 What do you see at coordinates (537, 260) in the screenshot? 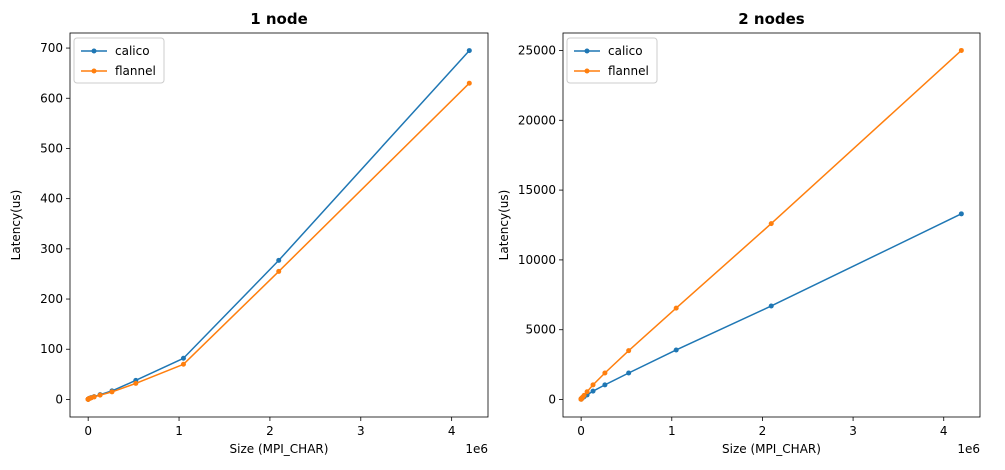
I see `y-tick-label: 10000` at bounding box center [537, 260].